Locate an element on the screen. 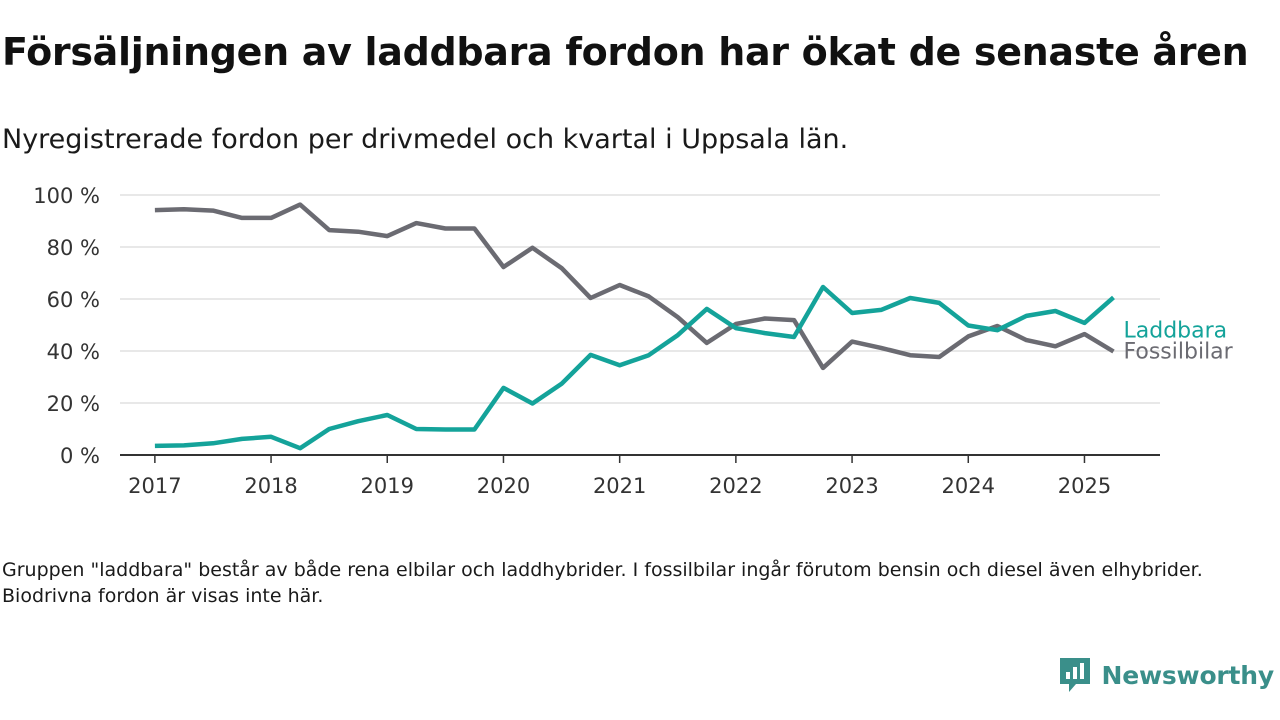 The image size is (1280, 720). y-tick-label: 100 % is located at coordinates (66, 196).